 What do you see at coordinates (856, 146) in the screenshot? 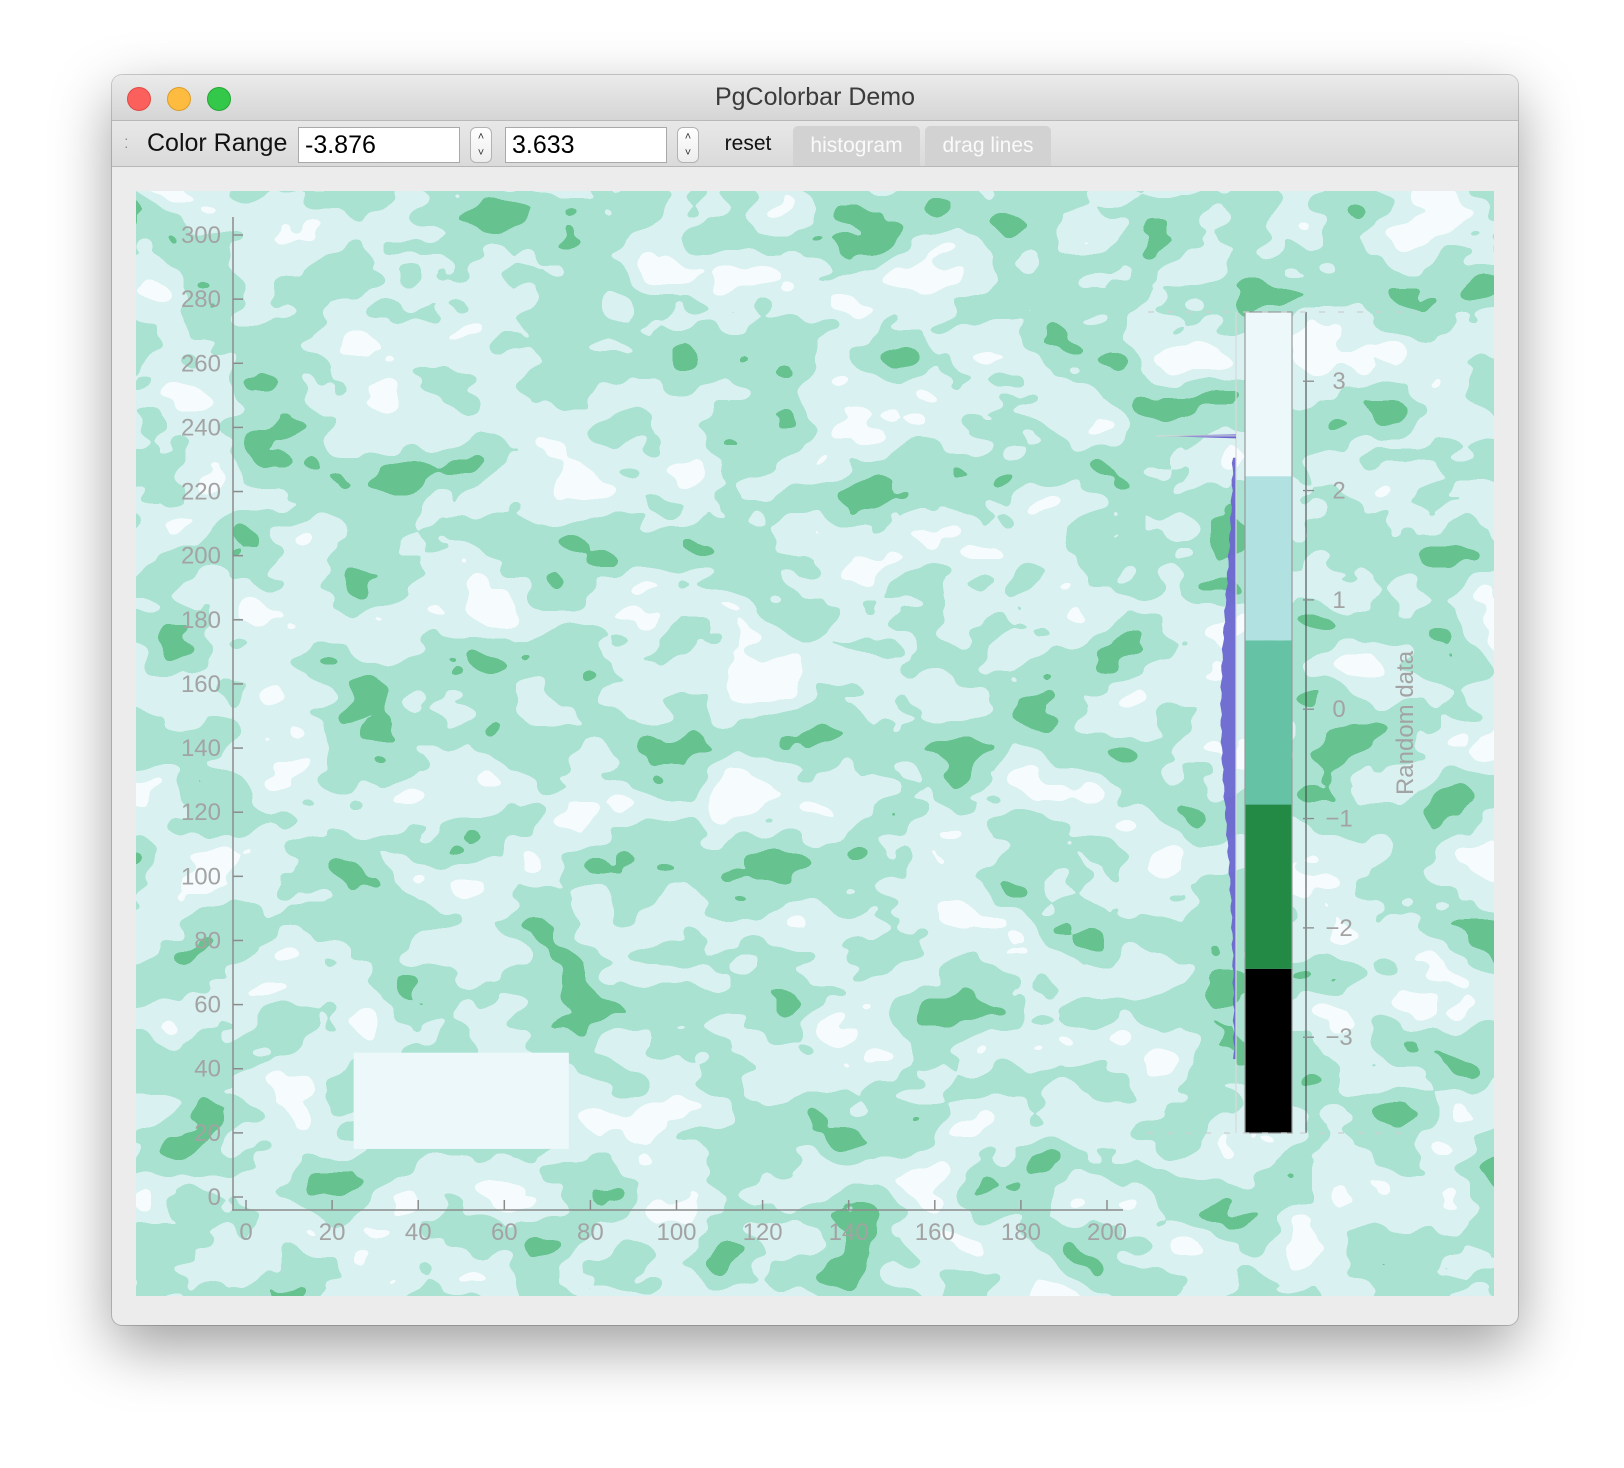
I see `histogram-toggle-button: histogram` at bounding box center [856, 146].